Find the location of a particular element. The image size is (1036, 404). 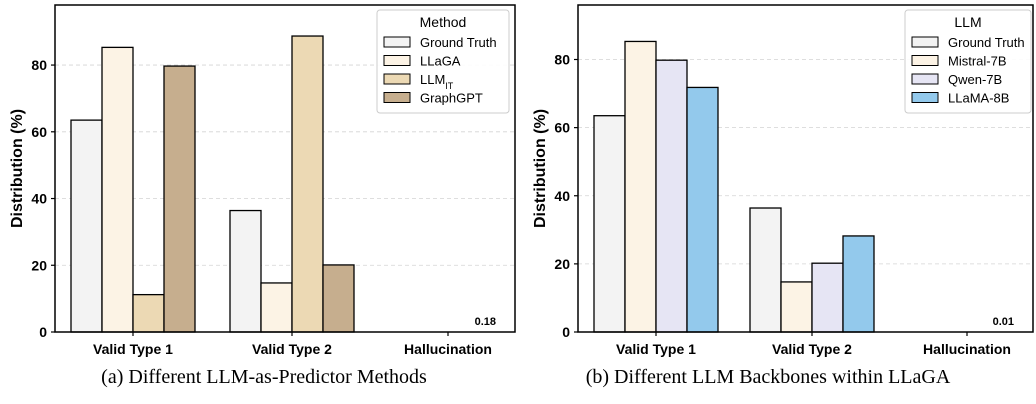

legend-label: LLaMA-8B is located at coordinates (978, 98).